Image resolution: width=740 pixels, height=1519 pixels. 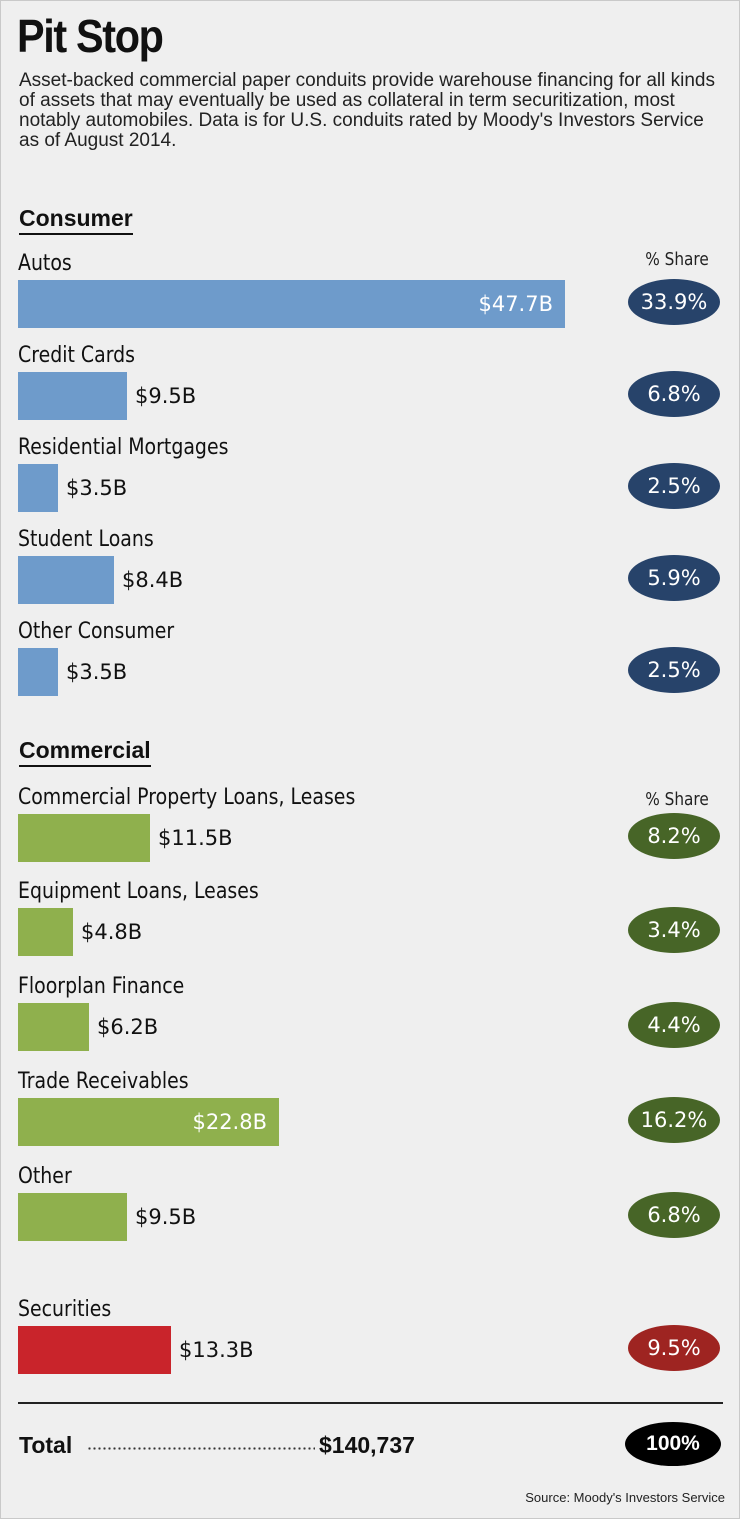 I want to click on bar-row-student-loans: Student Loans $8.4B 5.9%, so click(x=370, y=573).